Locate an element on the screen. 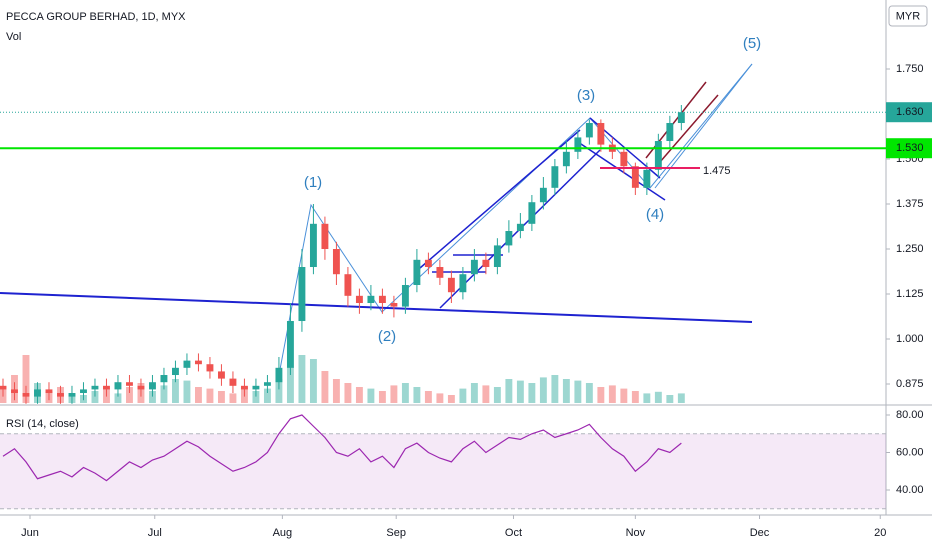 Image resolution: width=932 pixels, height=550 pixels. y-tick-label: 1.750 is located at coordinates (910, 69).